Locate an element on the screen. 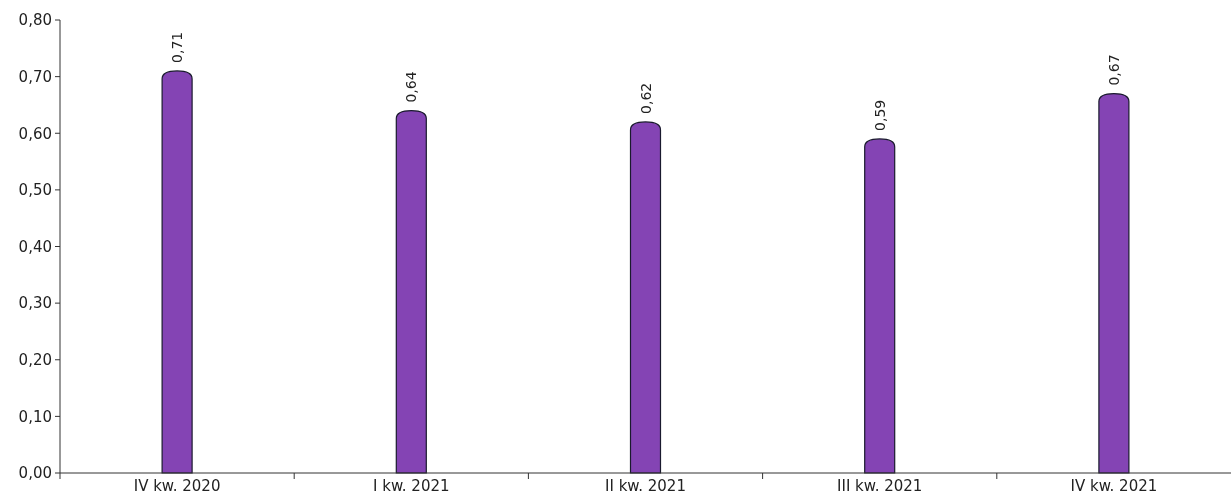 The width and height of the screenshot is (1231, 499). data-label: 0,64 is located at coordinates (411, 87).